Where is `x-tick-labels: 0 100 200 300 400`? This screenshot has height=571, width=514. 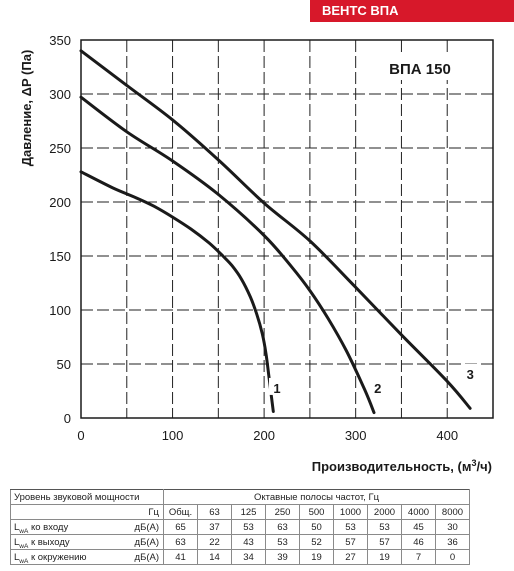
x-tick-labels: 0 100 200 300 400 is located at coordinates (267, 435).